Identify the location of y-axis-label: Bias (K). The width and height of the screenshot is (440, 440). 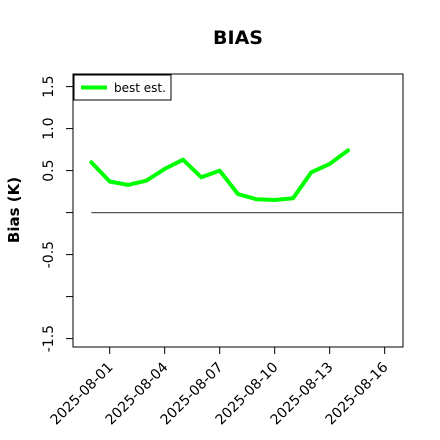
(14, 210).